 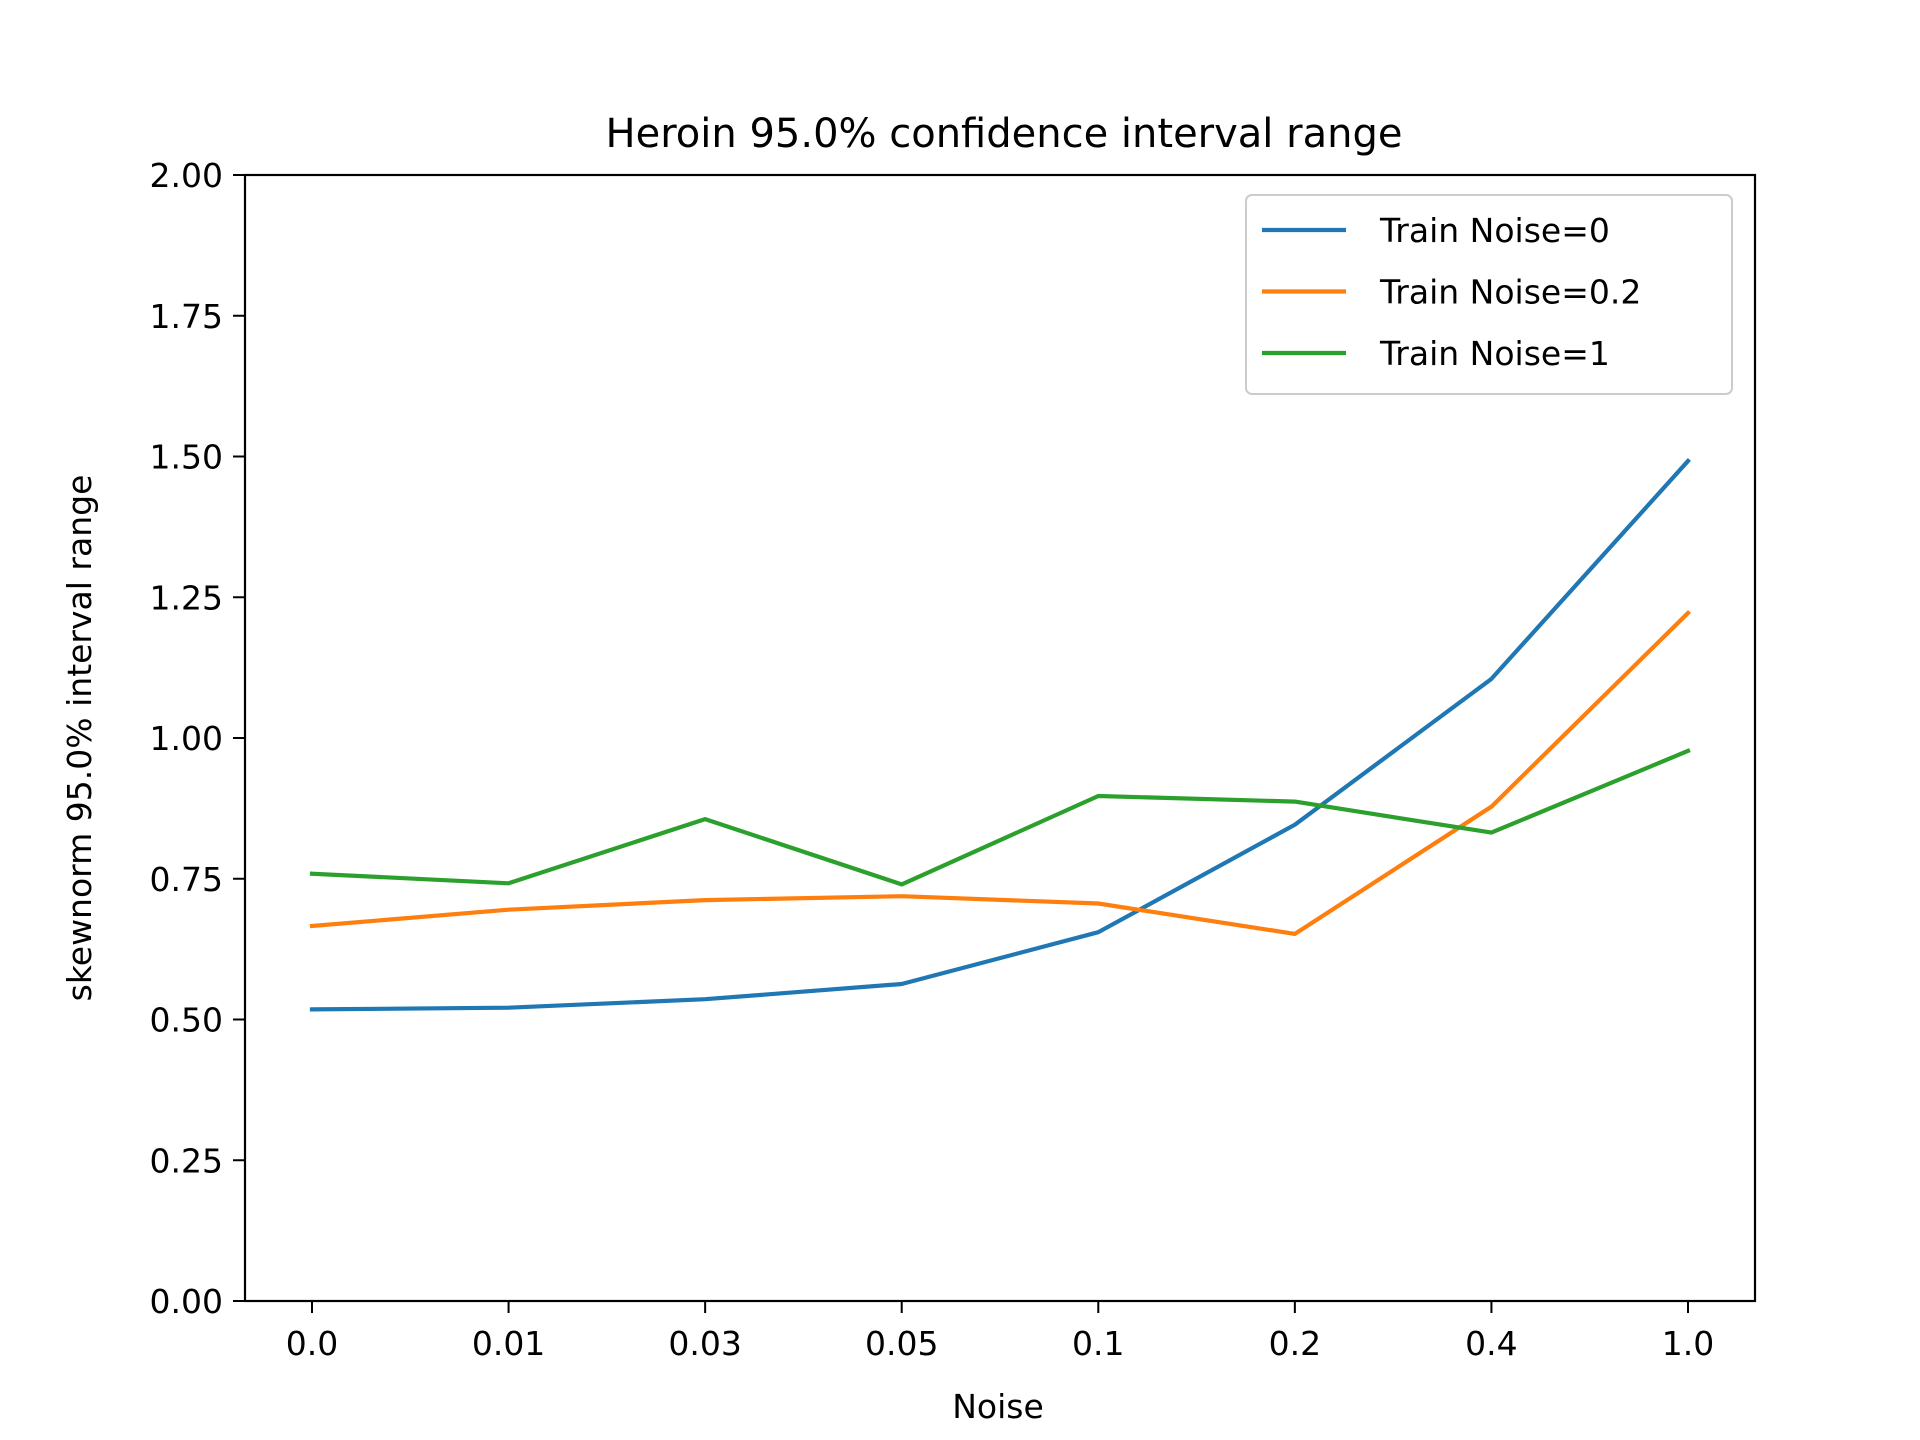 I want to click on x-tick-label: 0.01, so click(x=508, y=1343).